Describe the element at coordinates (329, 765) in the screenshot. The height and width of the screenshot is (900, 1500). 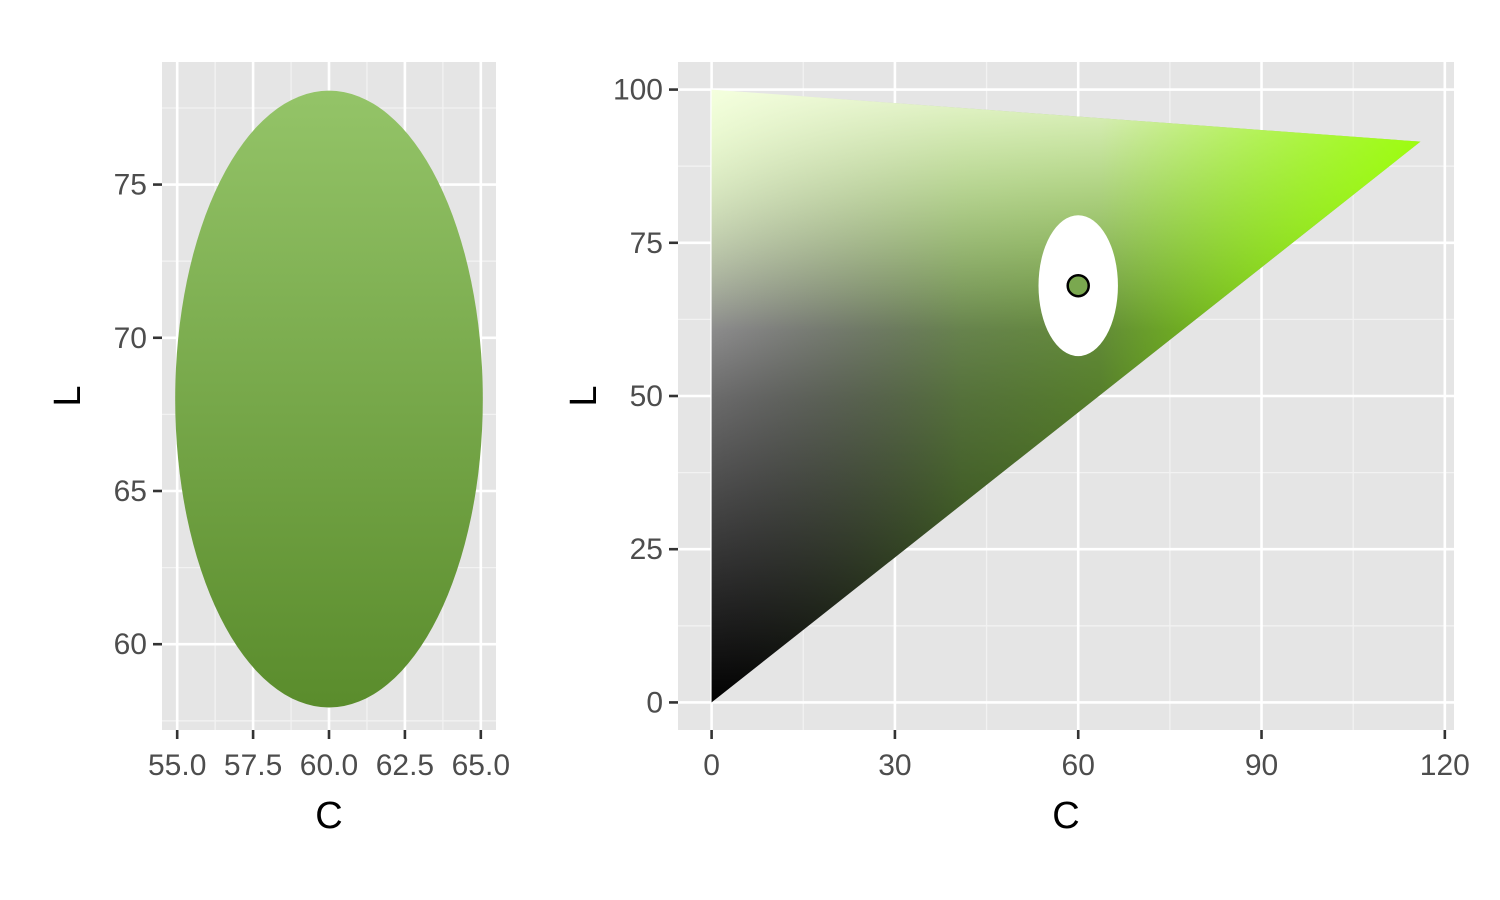
I see `x-tick-label: 60.0` at that location.